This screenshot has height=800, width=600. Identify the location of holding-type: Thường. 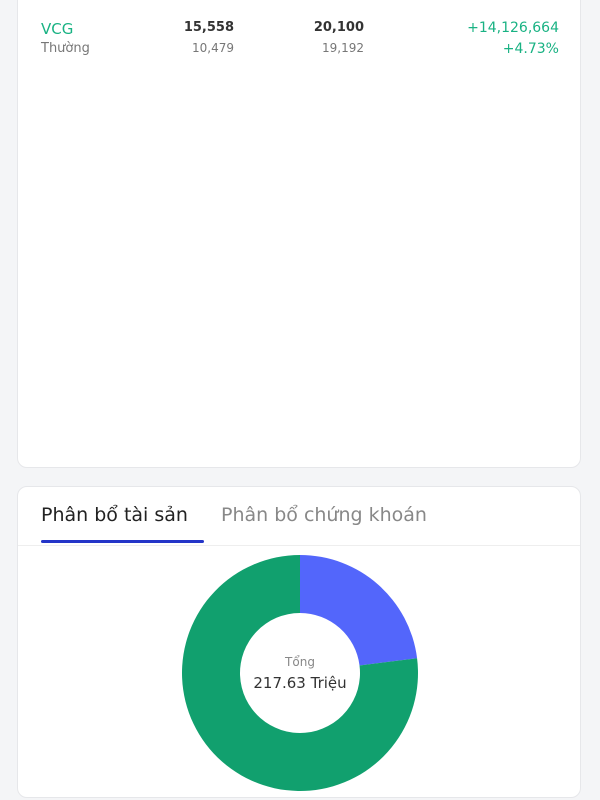
(65, 48).